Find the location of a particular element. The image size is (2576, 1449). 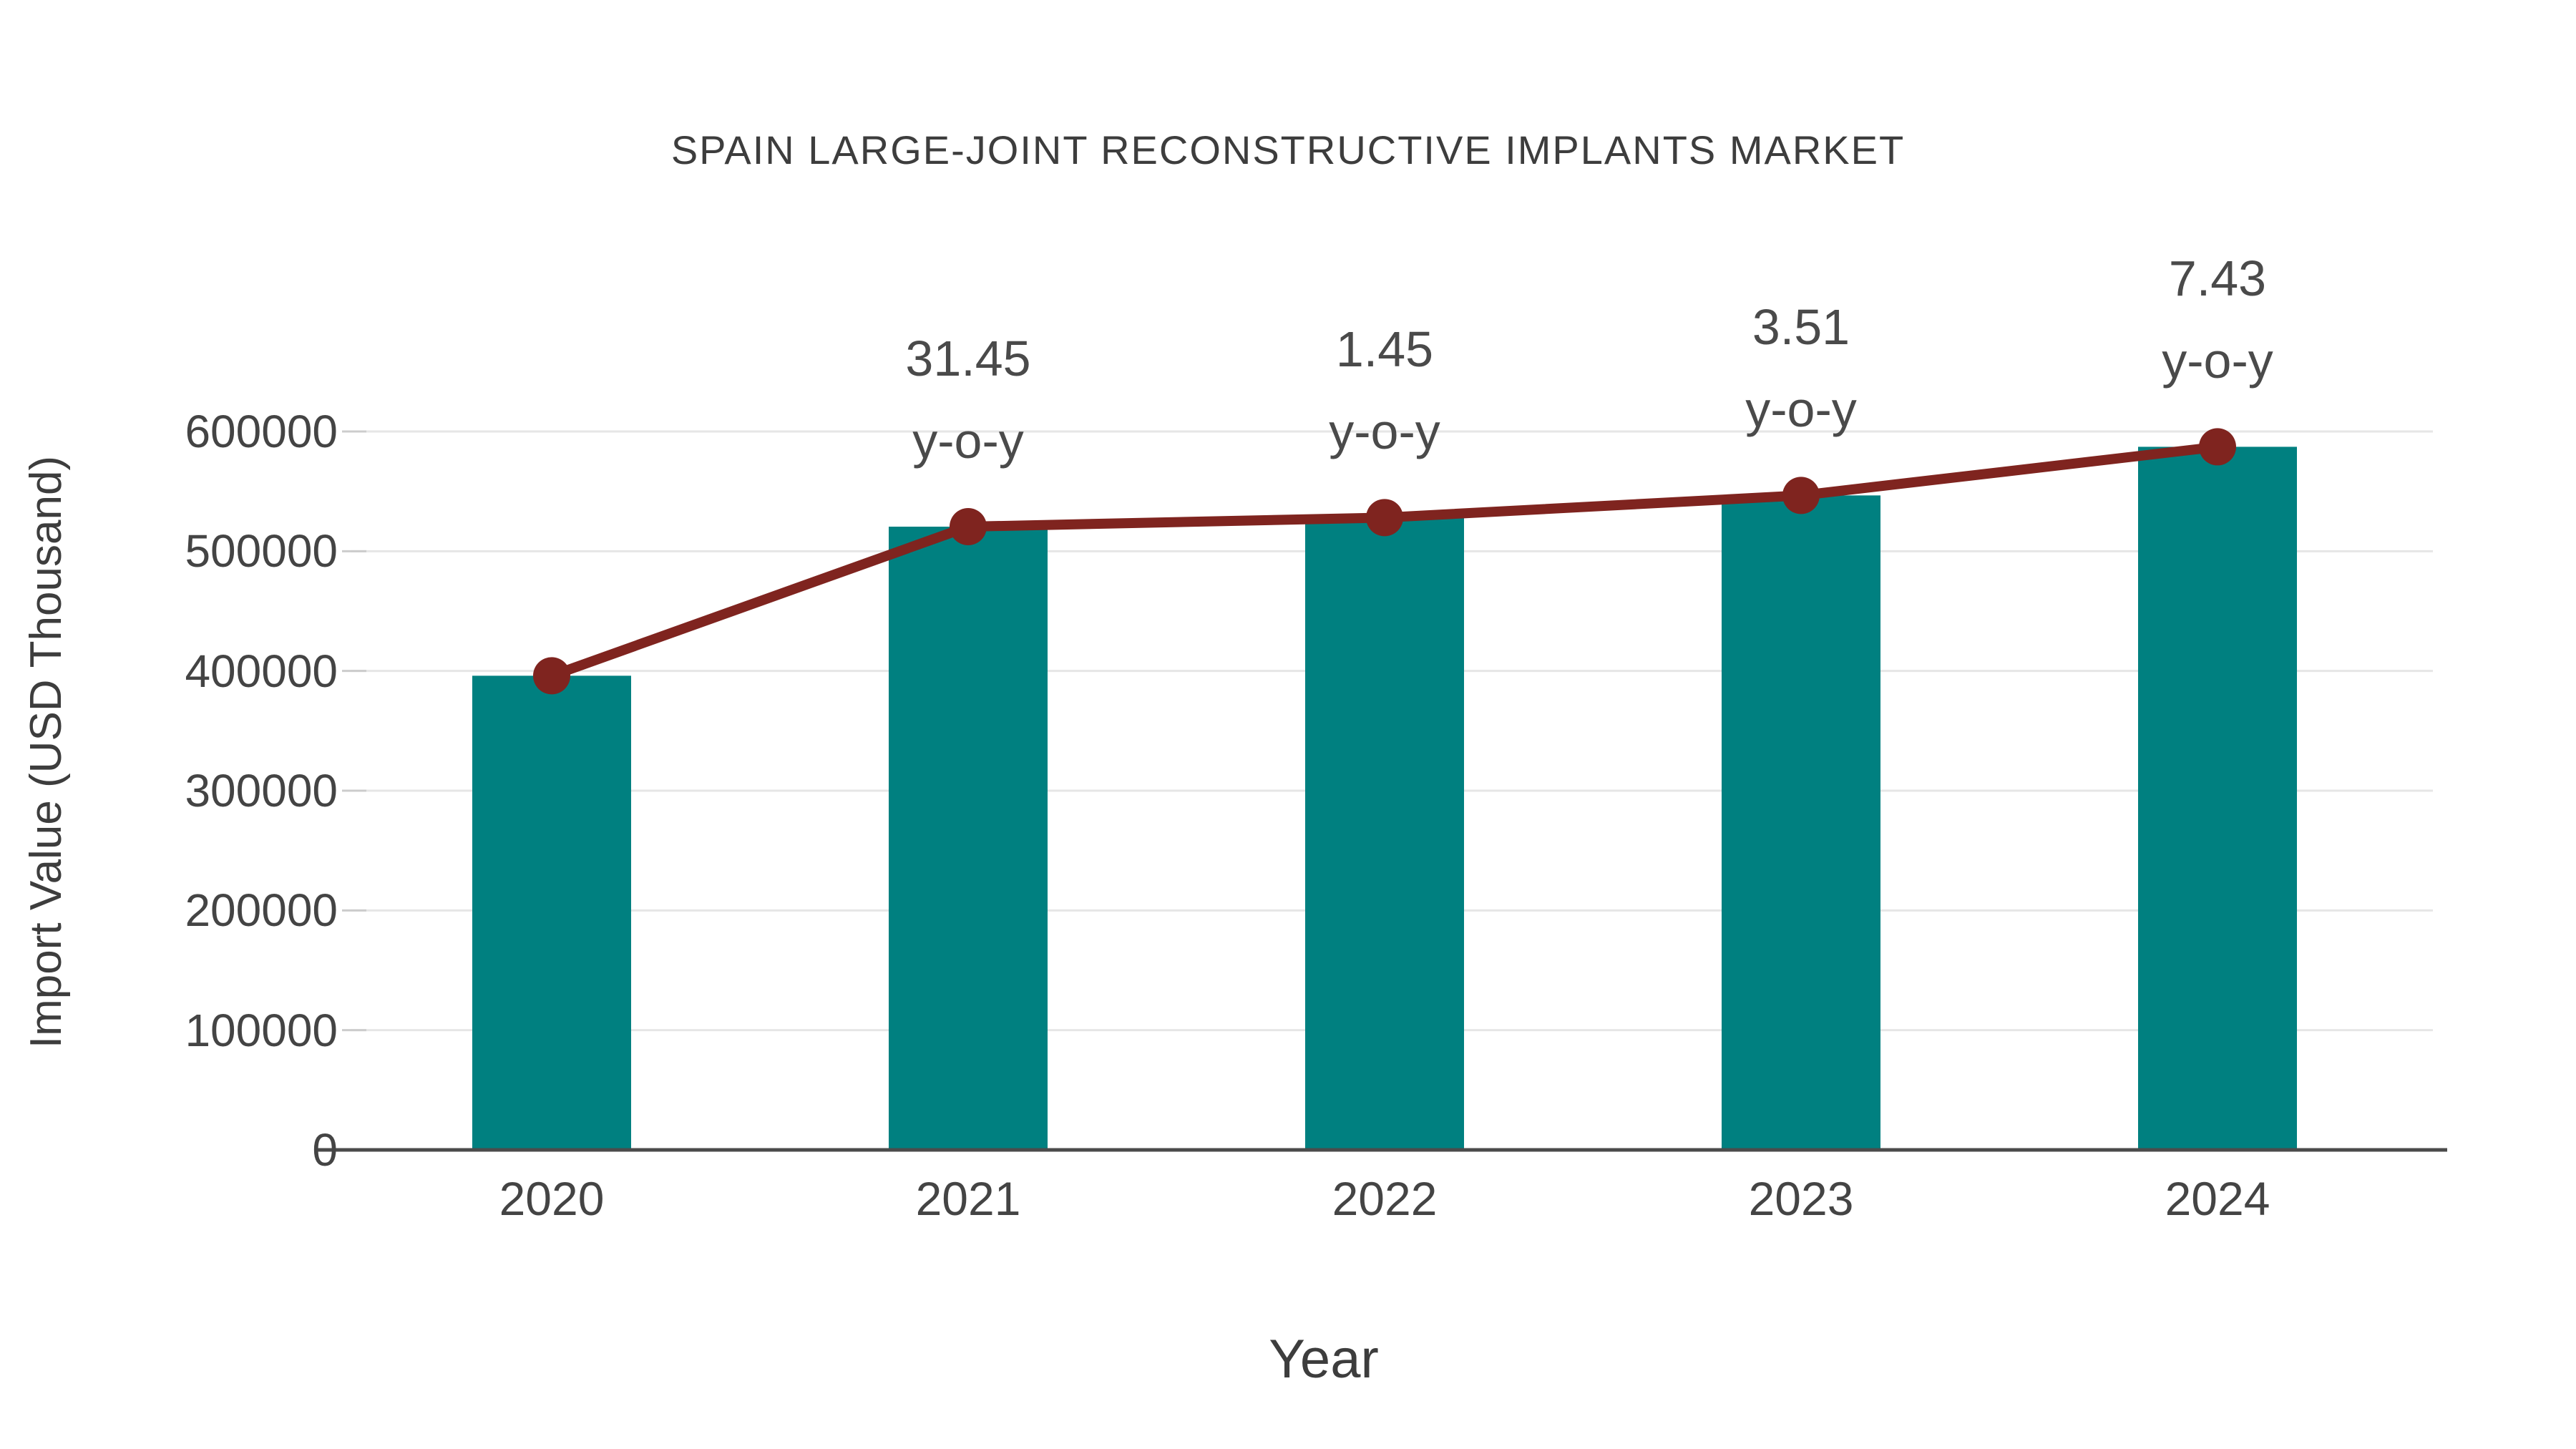

trend-marker-2023 is located at coordinates (1801, 495).